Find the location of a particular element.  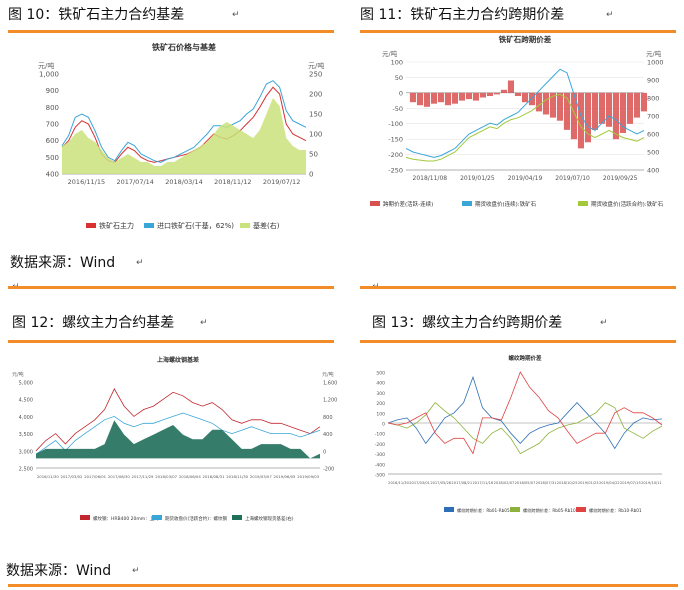

x-tick-label: 2017/11/16 is located at coordinates (482, 483).